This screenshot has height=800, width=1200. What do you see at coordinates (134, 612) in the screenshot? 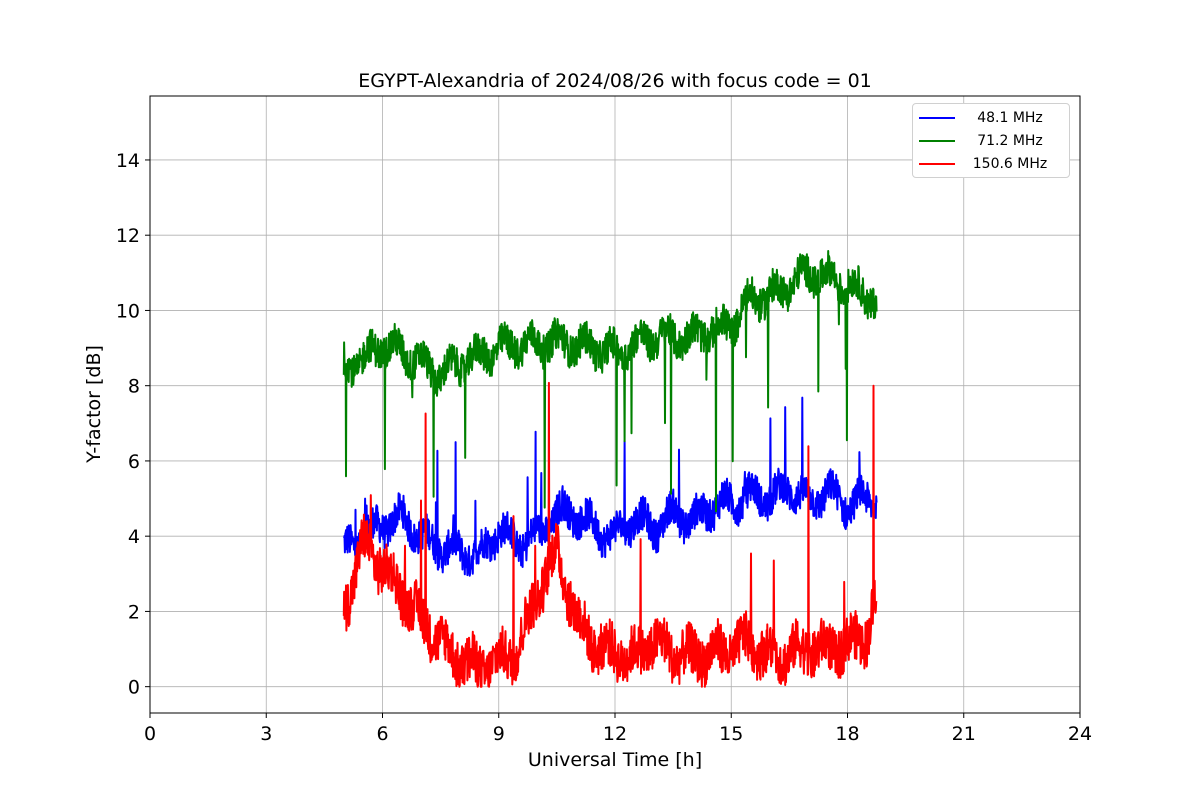
I see `y-tick-label: 2` at bounding box center [134, 612].